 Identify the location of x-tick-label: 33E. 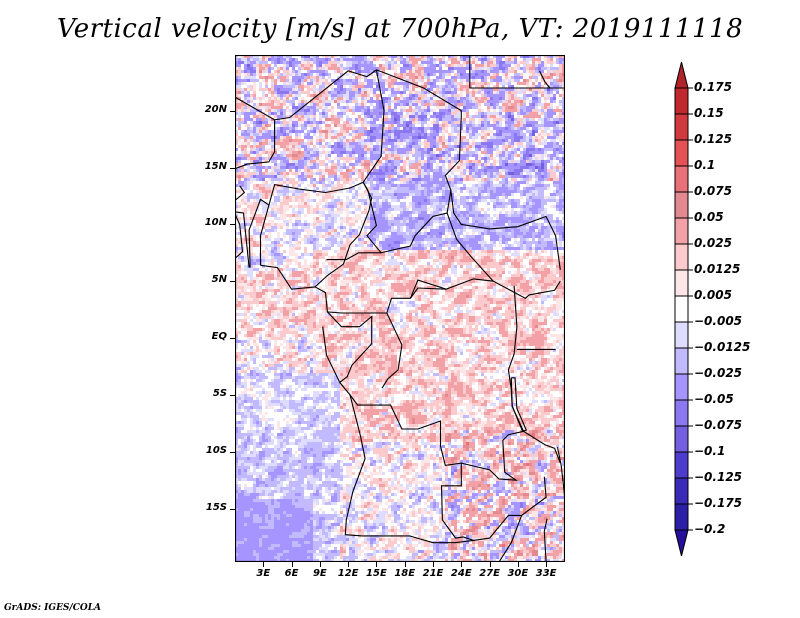
(546, 573).